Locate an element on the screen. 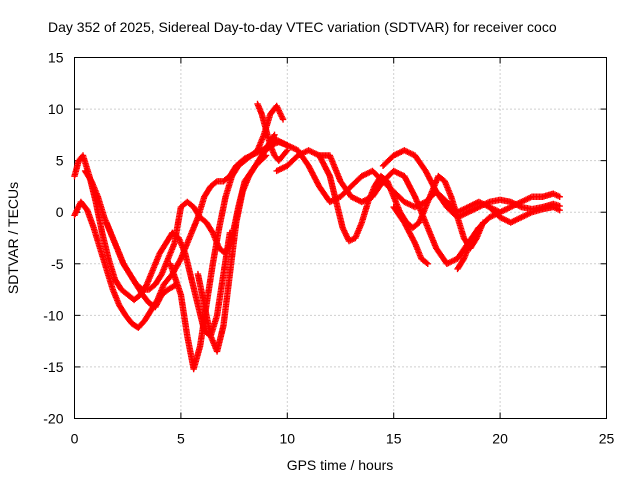 This screenshot has height=480, width=640. y-axis-title: SDTVAR / TECUs is located at coordinates (13, 238).